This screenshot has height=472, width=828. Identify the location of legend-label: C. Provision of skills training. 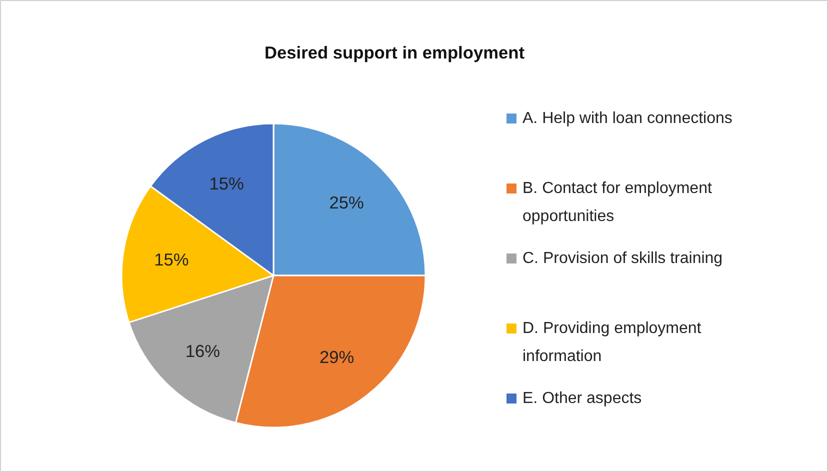
(622, 258).